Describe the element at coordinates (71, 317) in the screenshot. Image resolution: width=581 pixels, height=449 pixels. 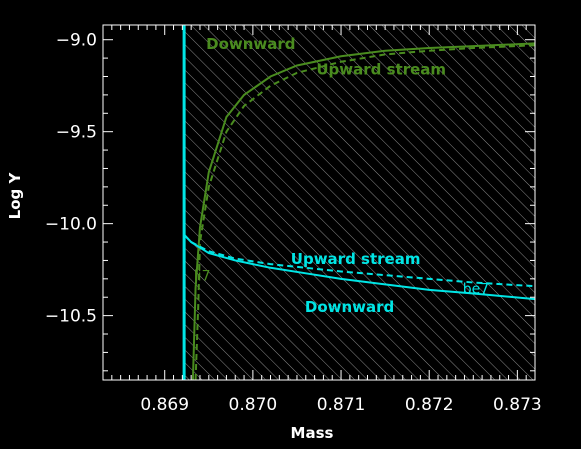
I see `y-tick-label: −10.5` at that location.